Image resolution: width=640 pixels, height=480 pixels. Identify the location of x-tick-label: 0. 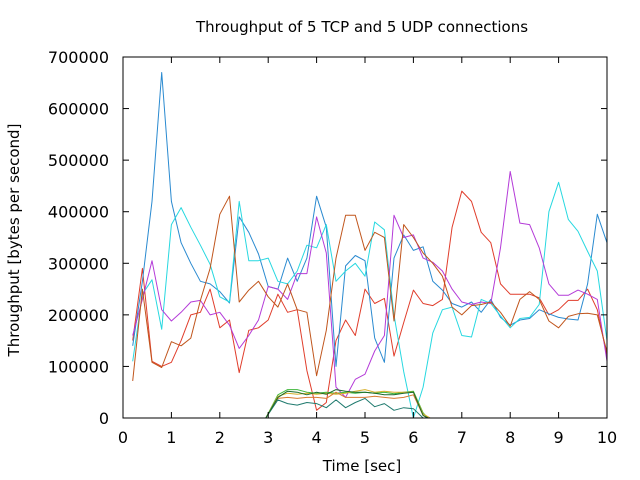
(123, 437).